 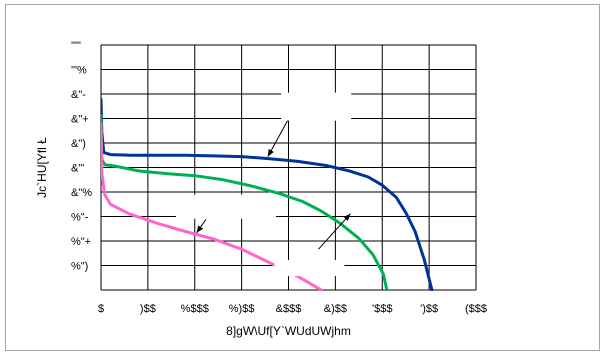 What do you see at coordinates (195, 309) in the screenshot?
I see `x-tick-label: %$$$` at bounding box center [195, 309].